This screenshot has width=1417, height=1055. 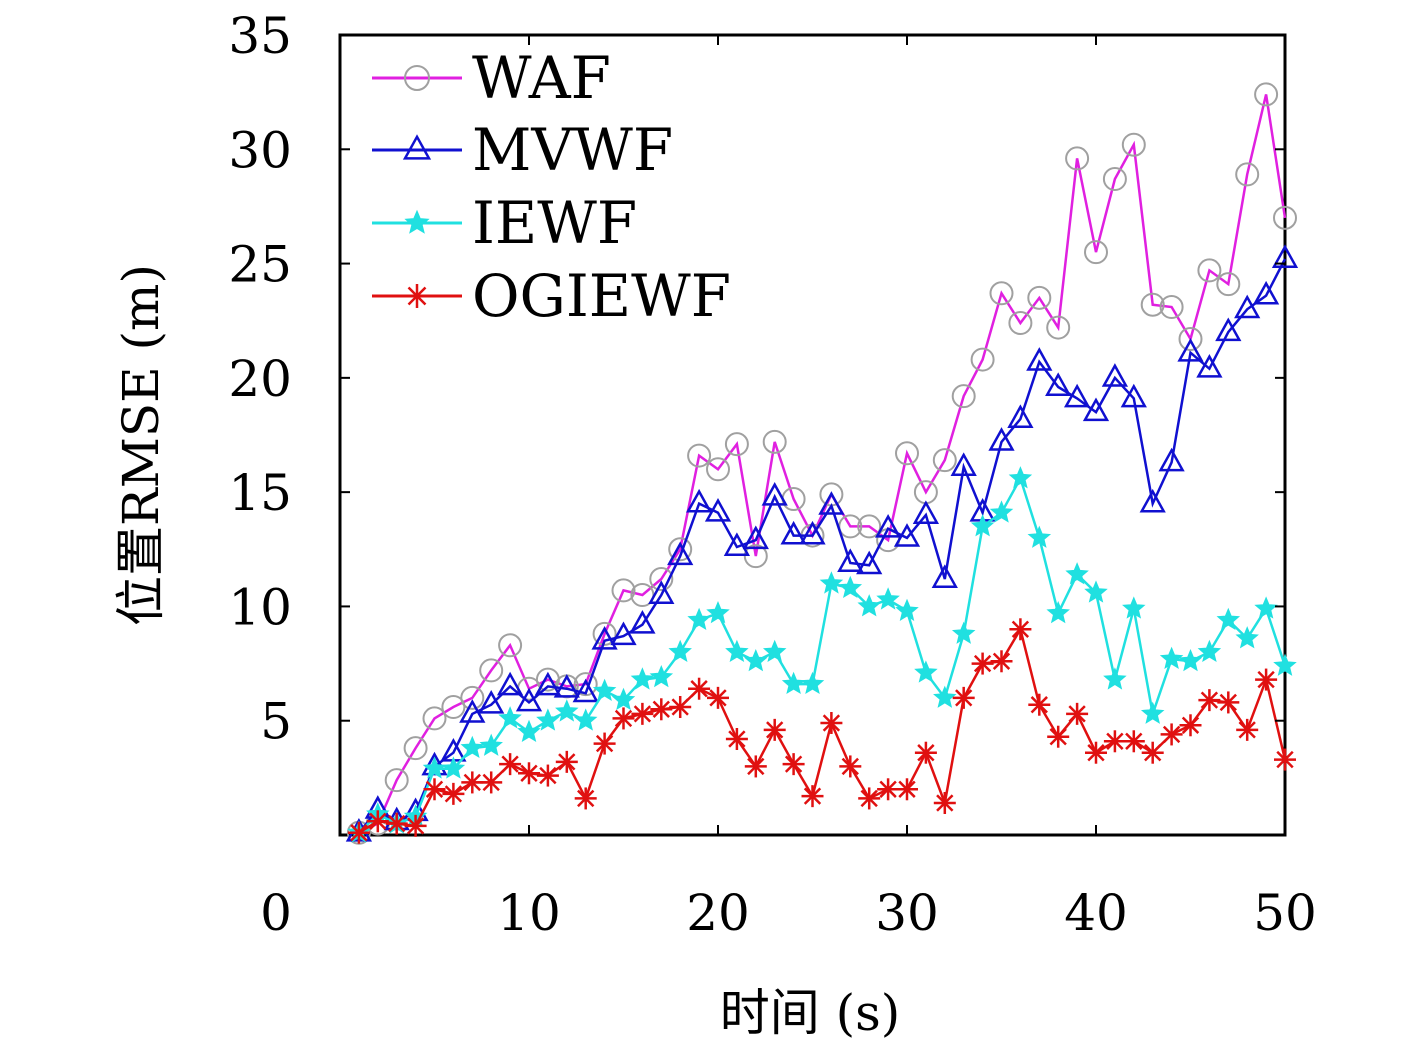 What do you see at coordinates (260, 150) in the screenshot?
I see `y-tick-label: 30` at bounding box center [260, 150].